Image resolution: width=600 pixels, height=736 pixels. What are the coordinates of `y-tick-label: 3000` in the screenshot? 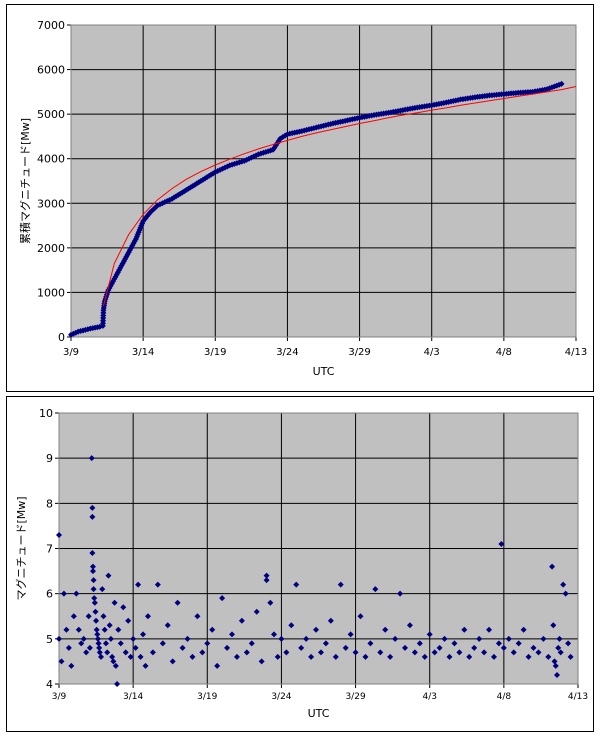 It's located at (51, 203).